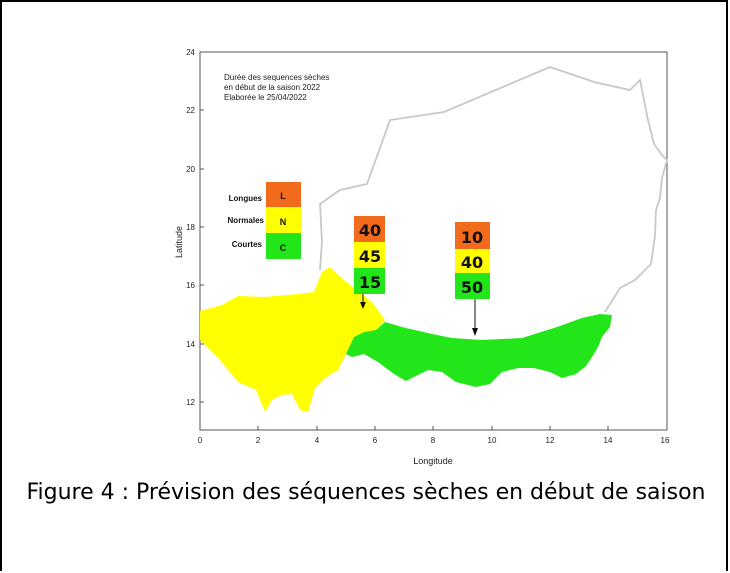 This screenshot has height=573, width=730. I want to click on y-axis-label: Latitude, so click(179, 242).